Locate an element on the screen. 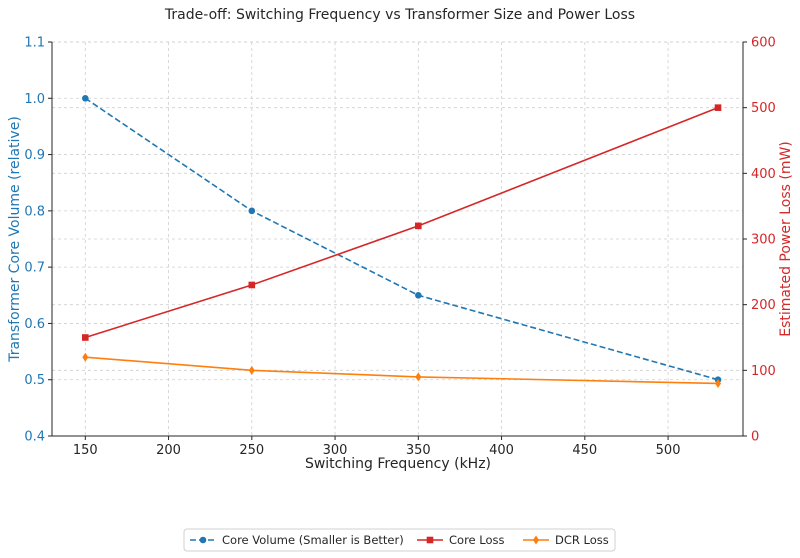  x-tick-label: 350 is located at coordinates (418, 450).